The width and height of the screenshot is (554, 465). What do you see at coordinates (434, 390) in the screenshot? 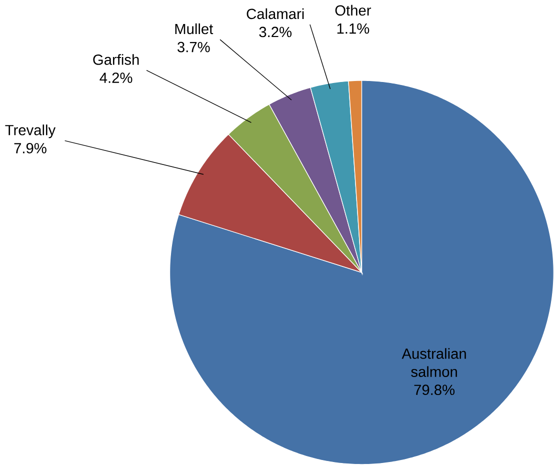
I see `data-label: 79.8%` at bounding box center [434, 390].